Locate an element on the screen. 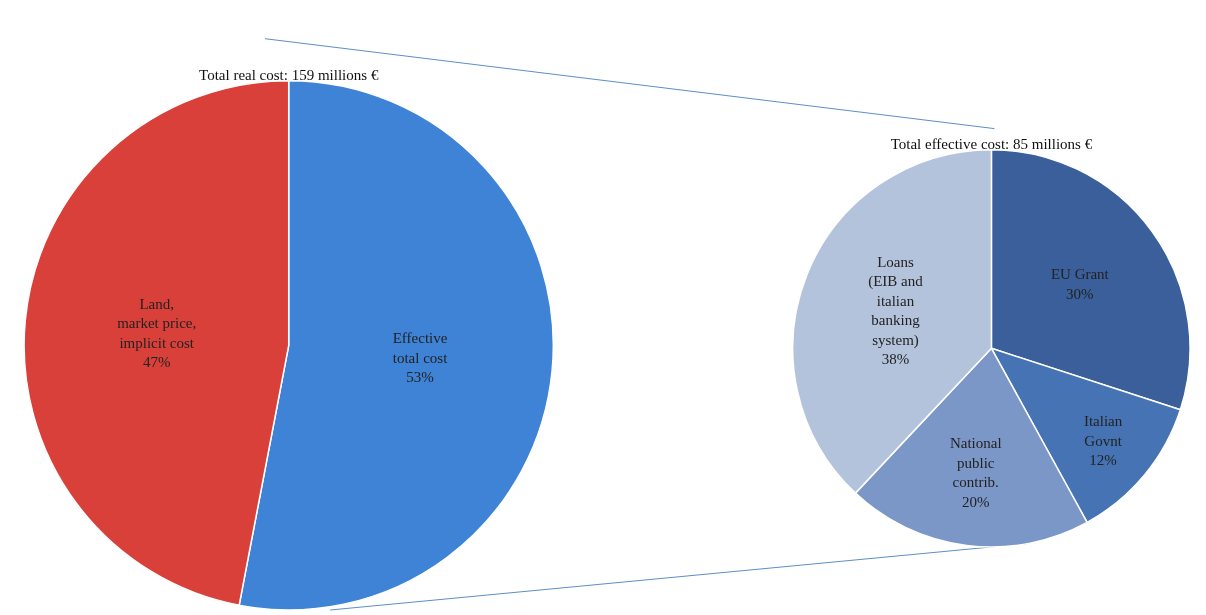  slice-label: Effective total cost is located at coordinates (420, 348).